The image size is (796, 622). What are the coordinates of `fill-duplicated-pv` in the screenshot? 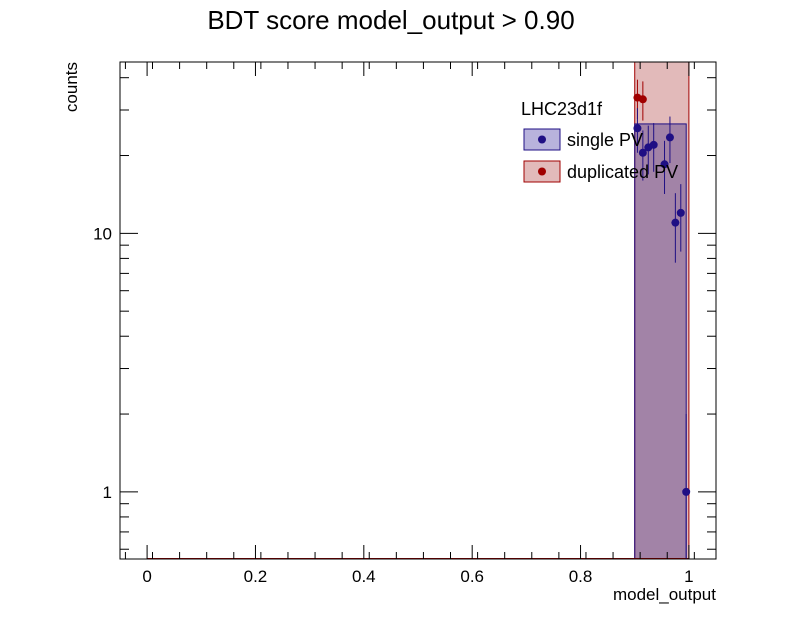 It's located at (662, 310).